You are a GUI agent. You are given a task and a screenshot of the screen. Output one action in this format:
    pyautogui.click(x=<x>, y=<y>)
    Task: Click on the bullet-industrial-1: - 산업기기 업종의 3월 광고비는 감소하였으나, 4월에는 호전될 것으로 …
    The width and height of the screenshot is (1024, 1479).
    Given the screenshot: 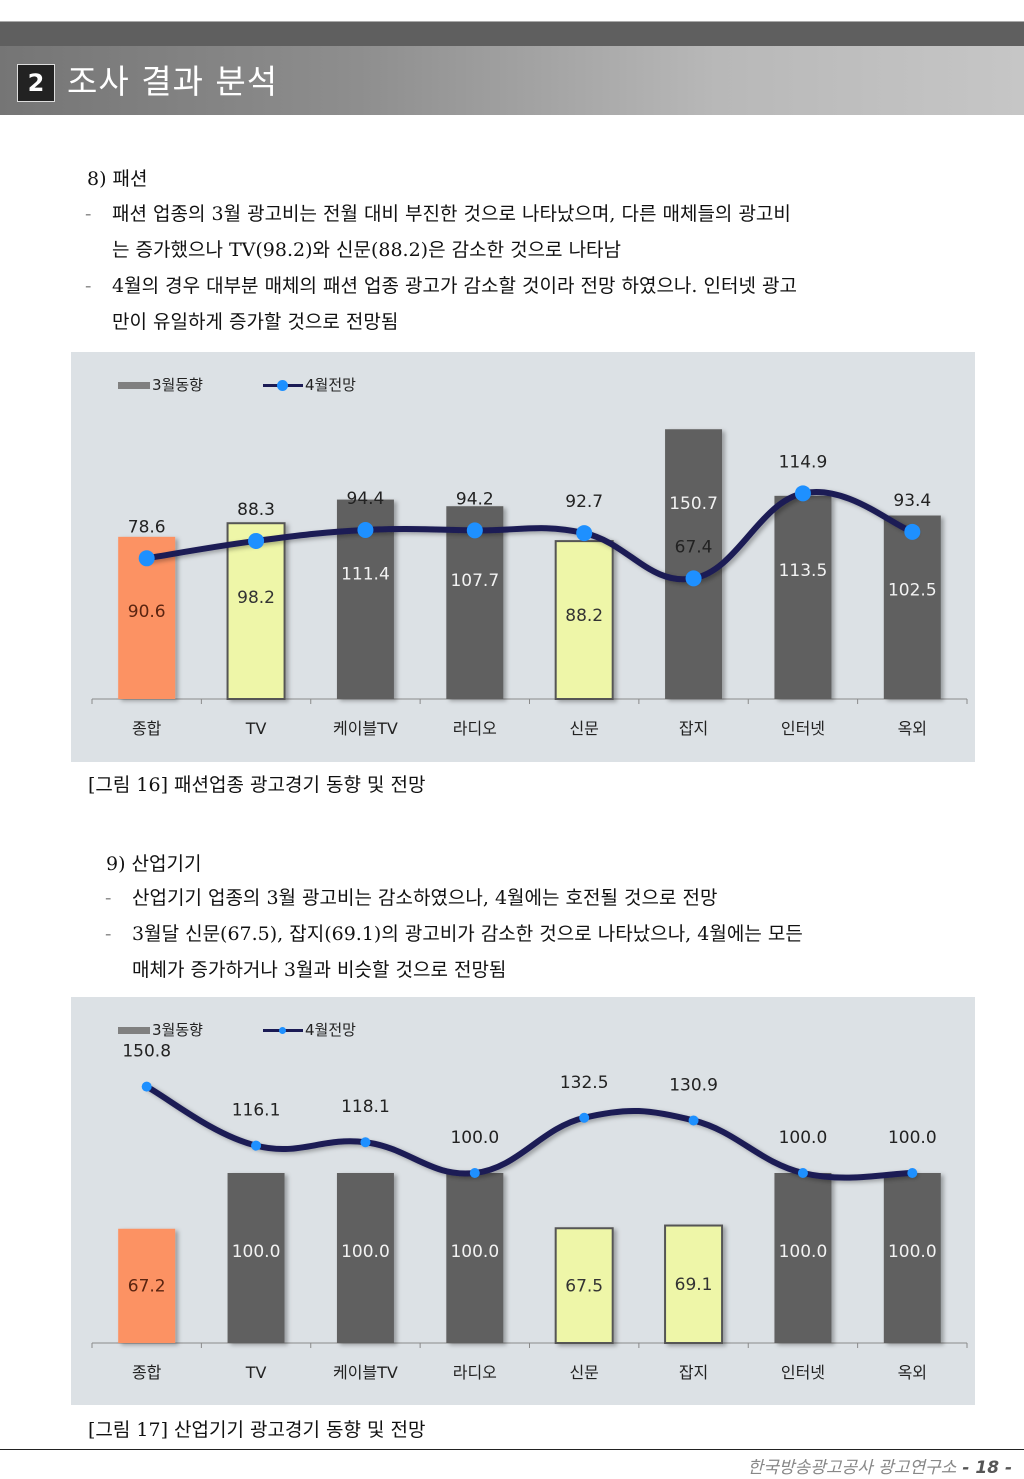 What is the action you would take?
    pyautogui.click(x=411, y=898)
    